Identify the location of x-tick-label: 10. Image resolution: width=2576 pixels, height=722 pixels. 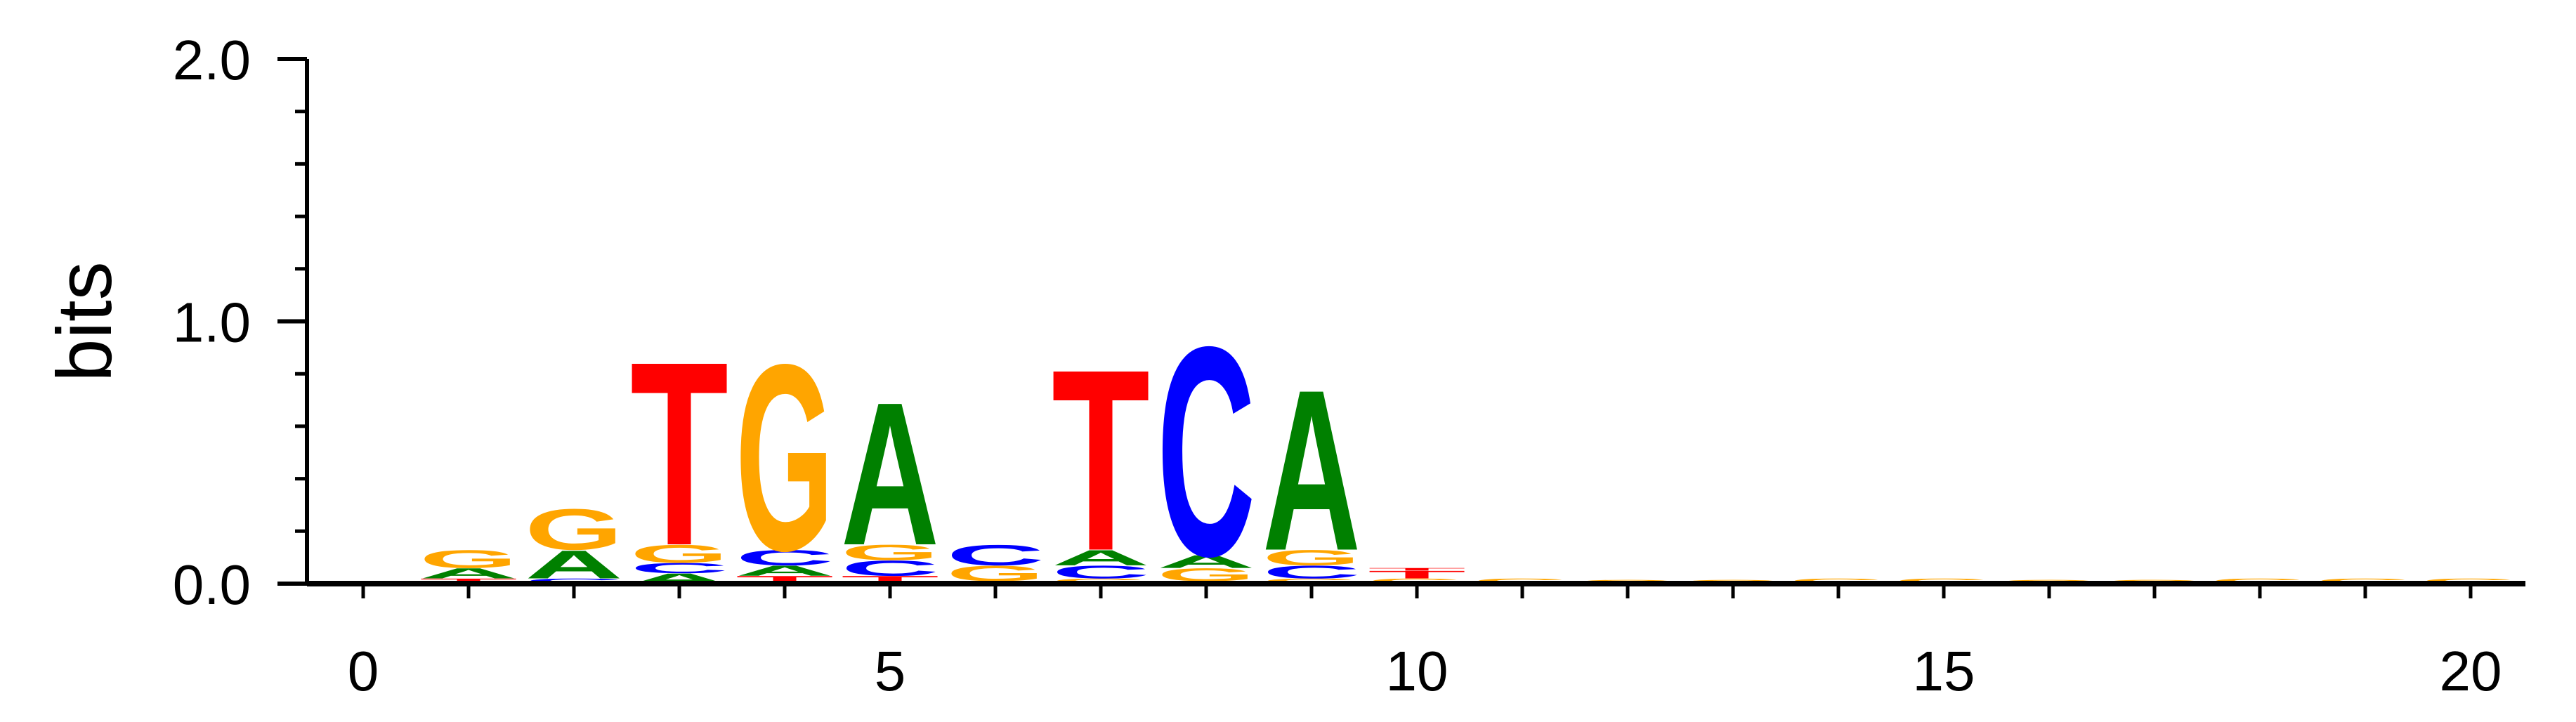
(1417, 671).